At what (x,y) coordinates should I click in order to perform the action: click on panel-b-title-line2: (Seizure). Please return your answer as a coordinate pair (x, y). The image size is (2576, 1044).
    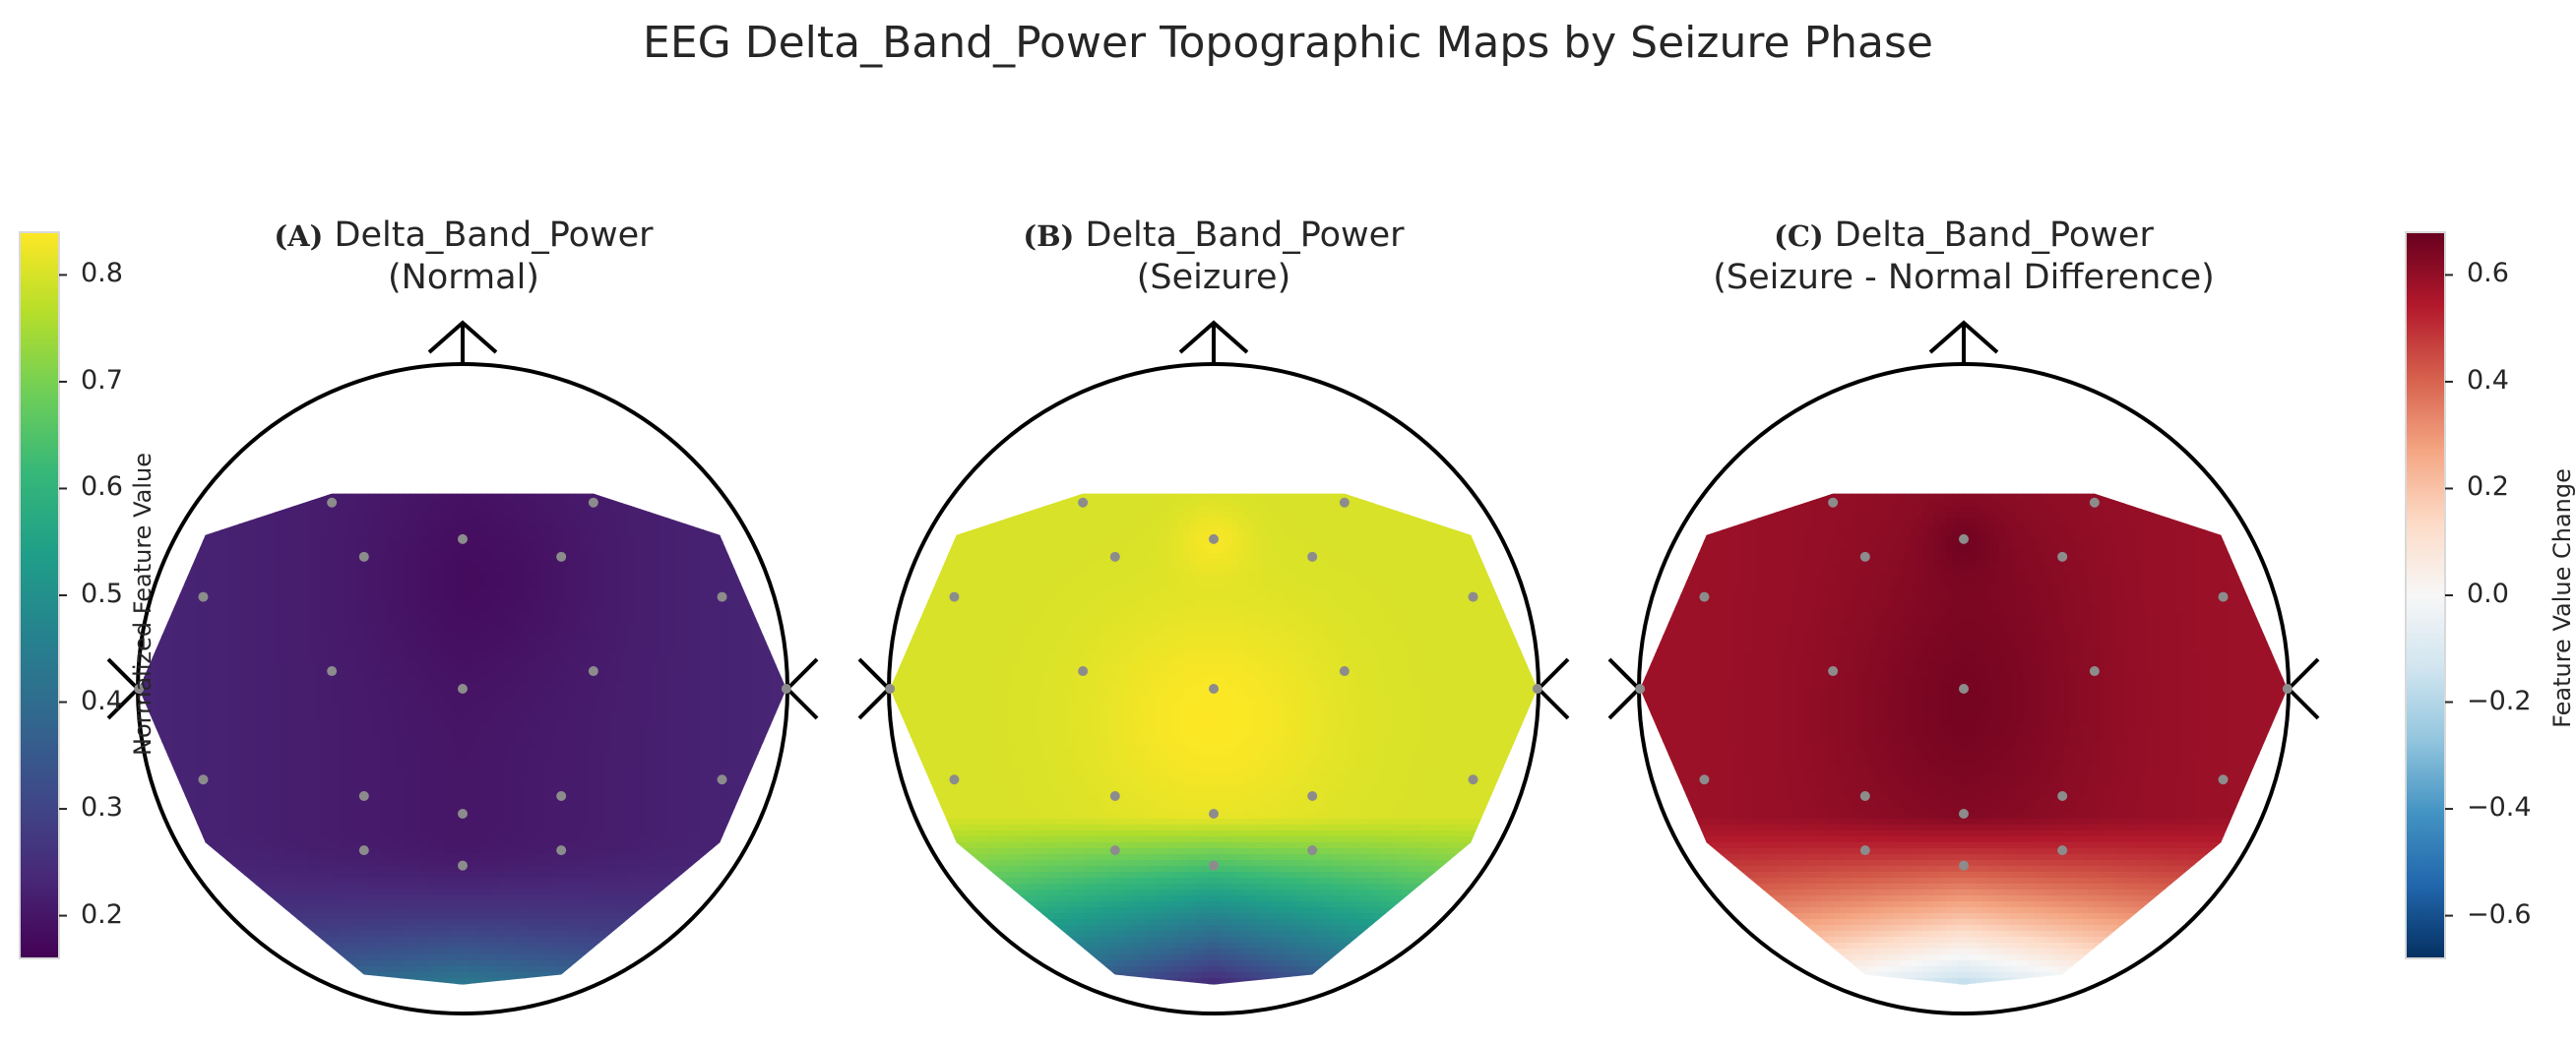
    Looking at the image, I should click on (1214, 277).